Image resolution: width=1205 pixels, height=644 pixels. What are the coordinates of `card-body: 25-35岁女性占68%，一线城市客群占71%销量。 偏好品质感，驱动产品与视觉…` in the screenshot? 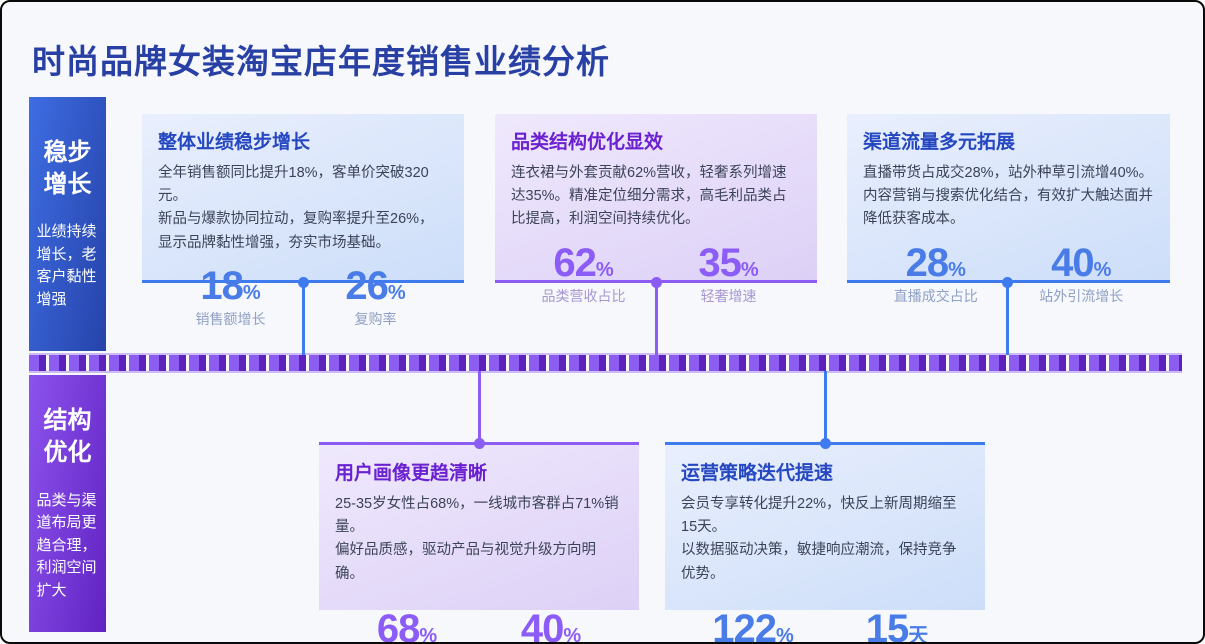 It's located at (477, 539).